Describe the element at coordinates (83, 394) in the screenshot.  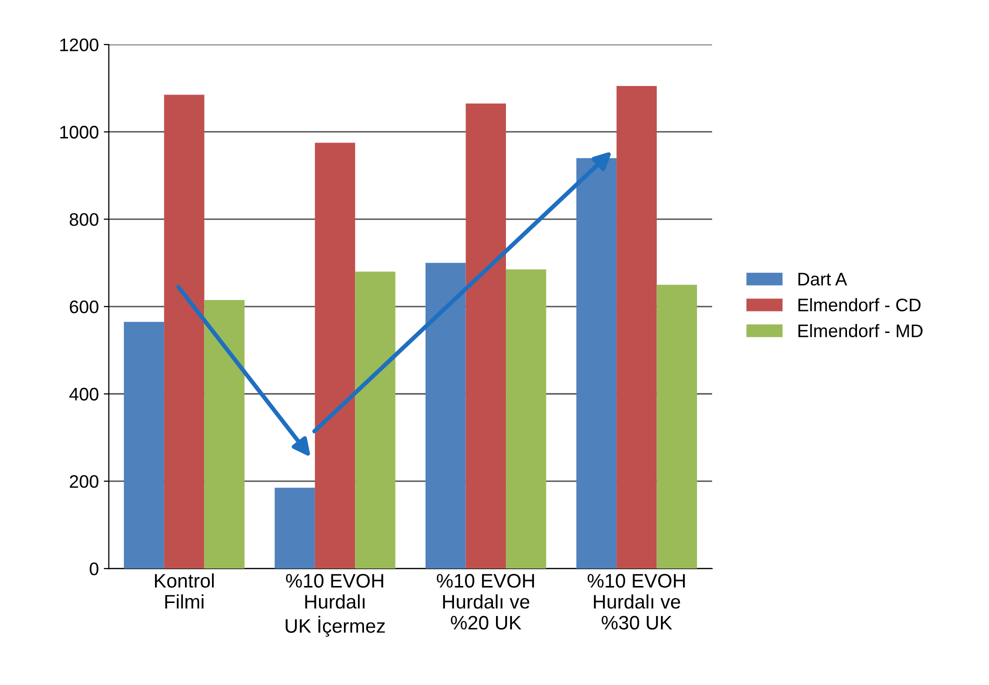
I see `y-tick-label: 400` at that location.